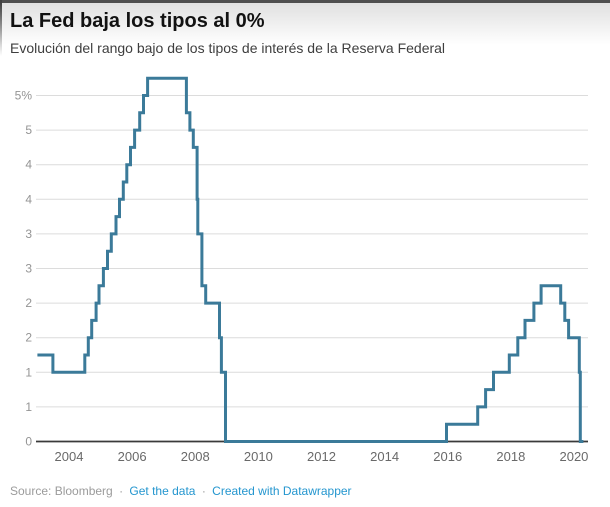 The height and width of the screenshot is (507, 610). What do you see at coordinates (282, 491) in the screenshot?
I see `datawrapper-credit-link: Created with Datawrapper` at bounding box center [282, 491].